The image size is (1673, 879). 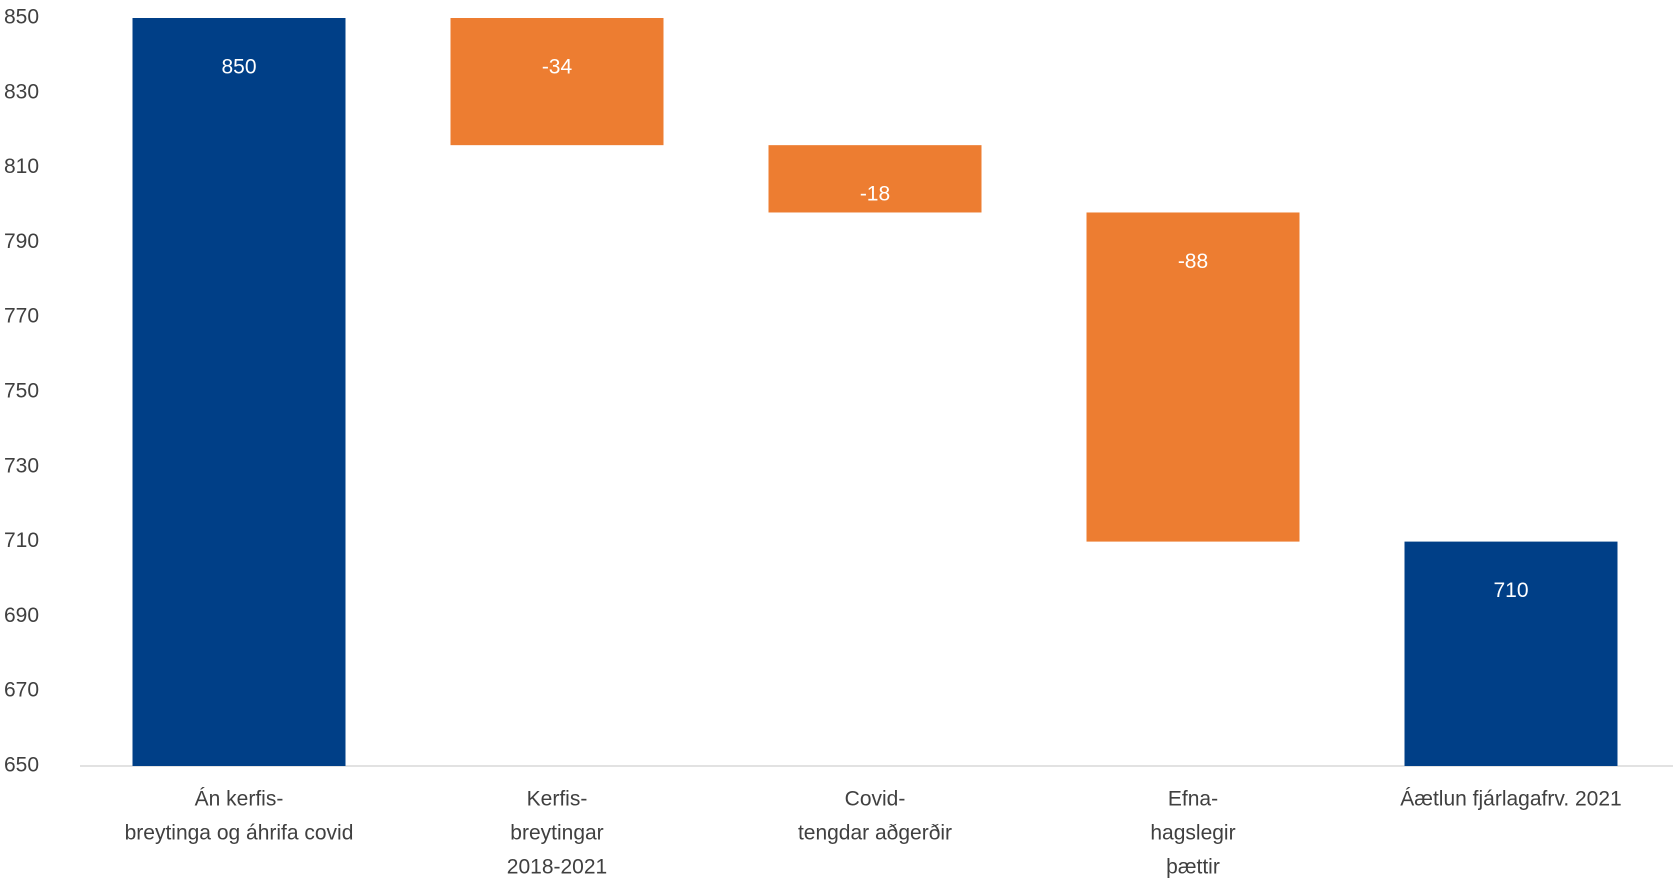 What do you see at coordinates (875, 194) in the screenshot?
I see `value-label: -18` at bounding box center [875, 194].